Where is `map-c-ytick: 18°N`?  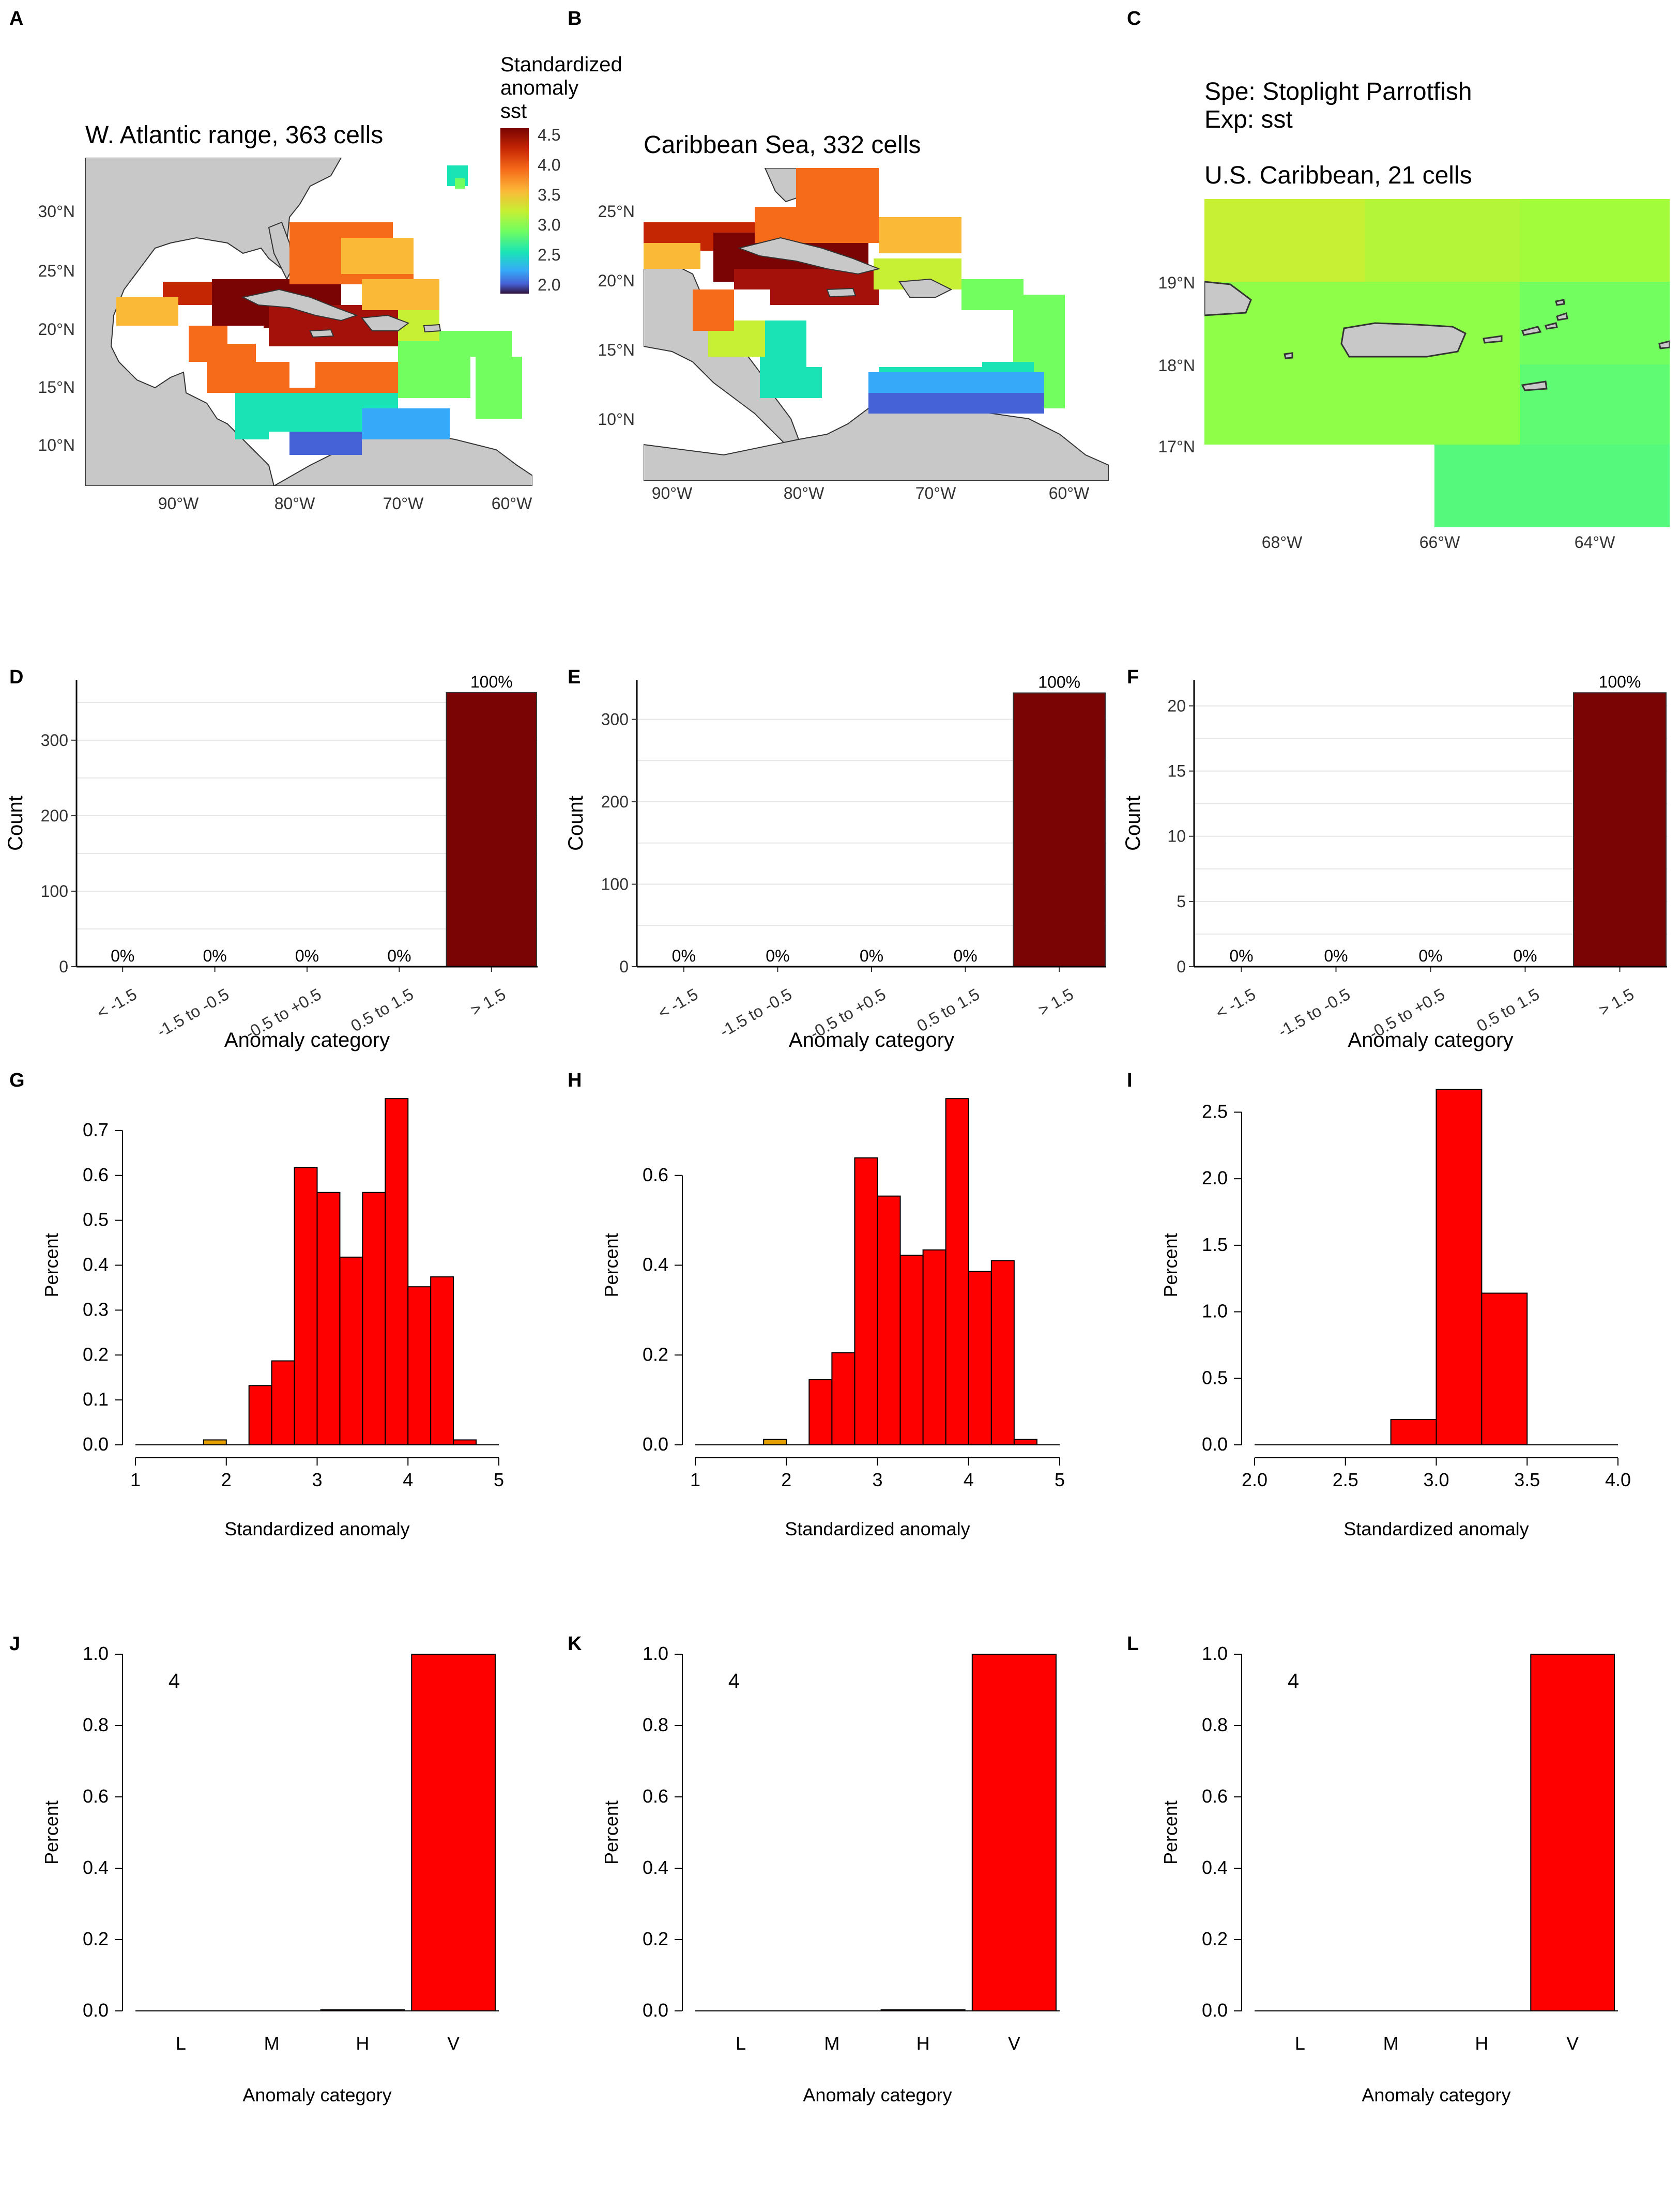 map-c-ytick: 18°N is located at coordinates (1177, 365).